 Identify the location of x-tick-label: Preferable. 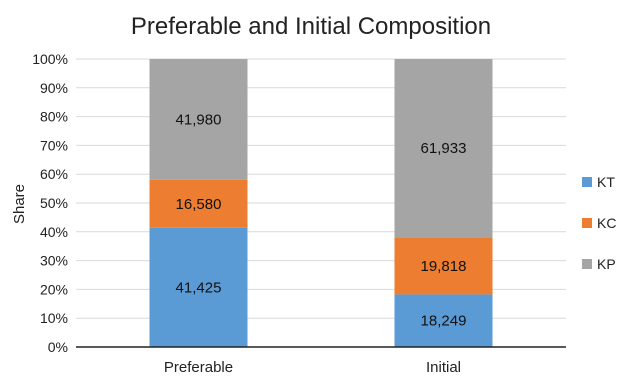
(198, 367).